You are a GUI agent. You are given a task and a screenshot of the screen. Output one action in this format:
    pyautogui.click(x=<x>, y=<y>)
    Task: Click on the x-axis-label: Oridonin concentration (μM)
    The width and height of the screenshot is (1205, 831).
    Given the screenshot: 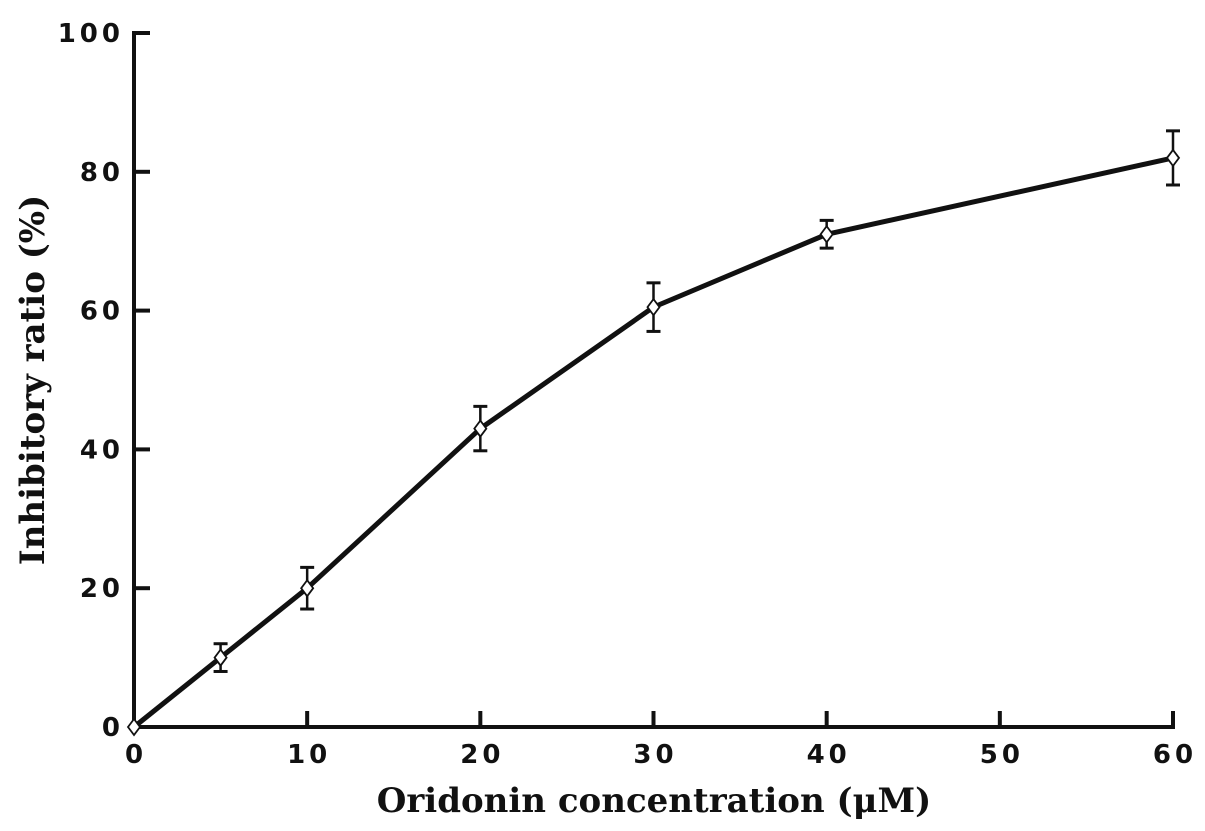 What is the action you would take?
    pyautogui.click(x=654, y=801)
    